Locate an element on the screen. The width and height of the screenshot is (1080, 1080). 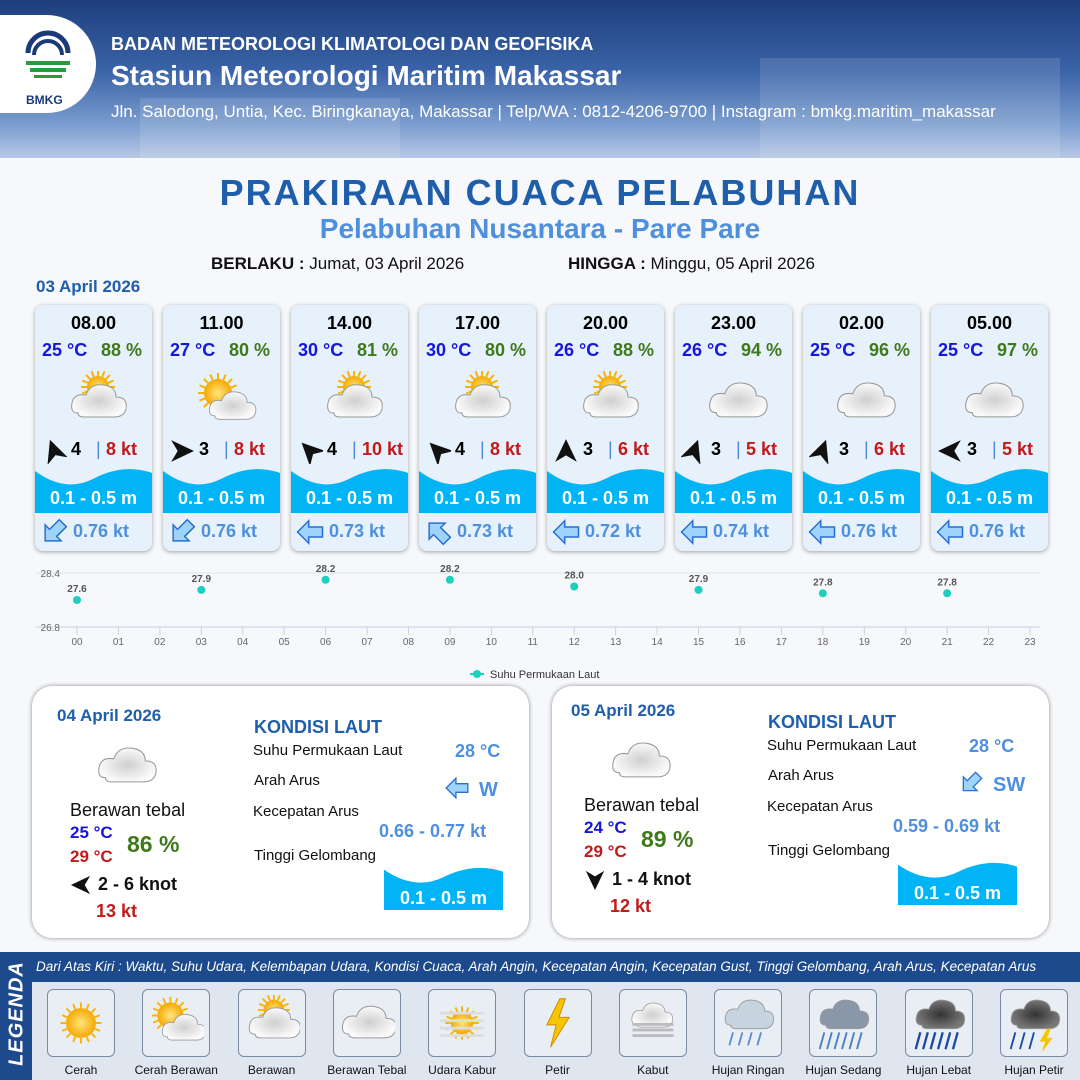
forecast-time: 02.00 is located at coordinates (861, 323).